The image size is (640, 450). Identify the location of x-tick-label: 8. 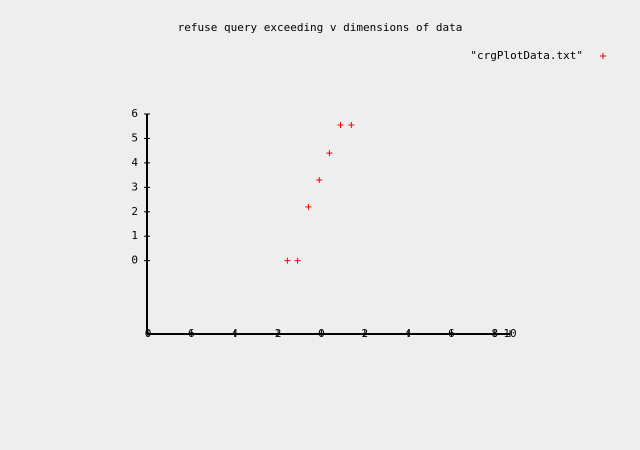
(495, 333).